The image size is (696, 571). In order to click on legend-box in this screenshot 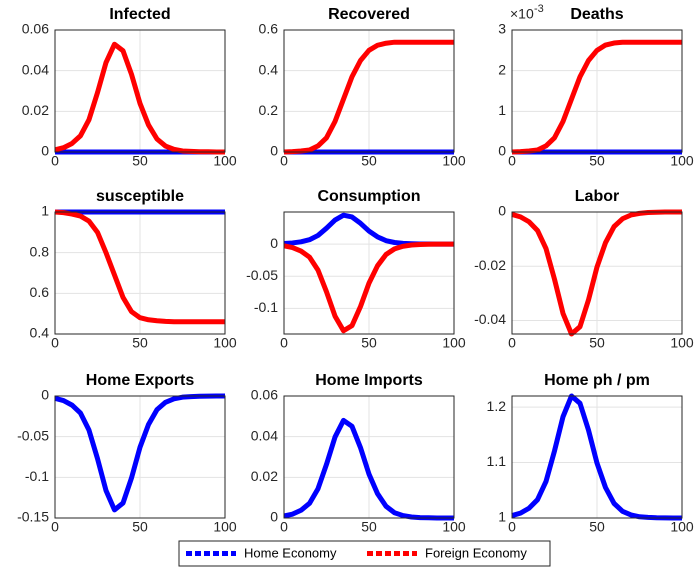, I will do `click(364, 553)`.